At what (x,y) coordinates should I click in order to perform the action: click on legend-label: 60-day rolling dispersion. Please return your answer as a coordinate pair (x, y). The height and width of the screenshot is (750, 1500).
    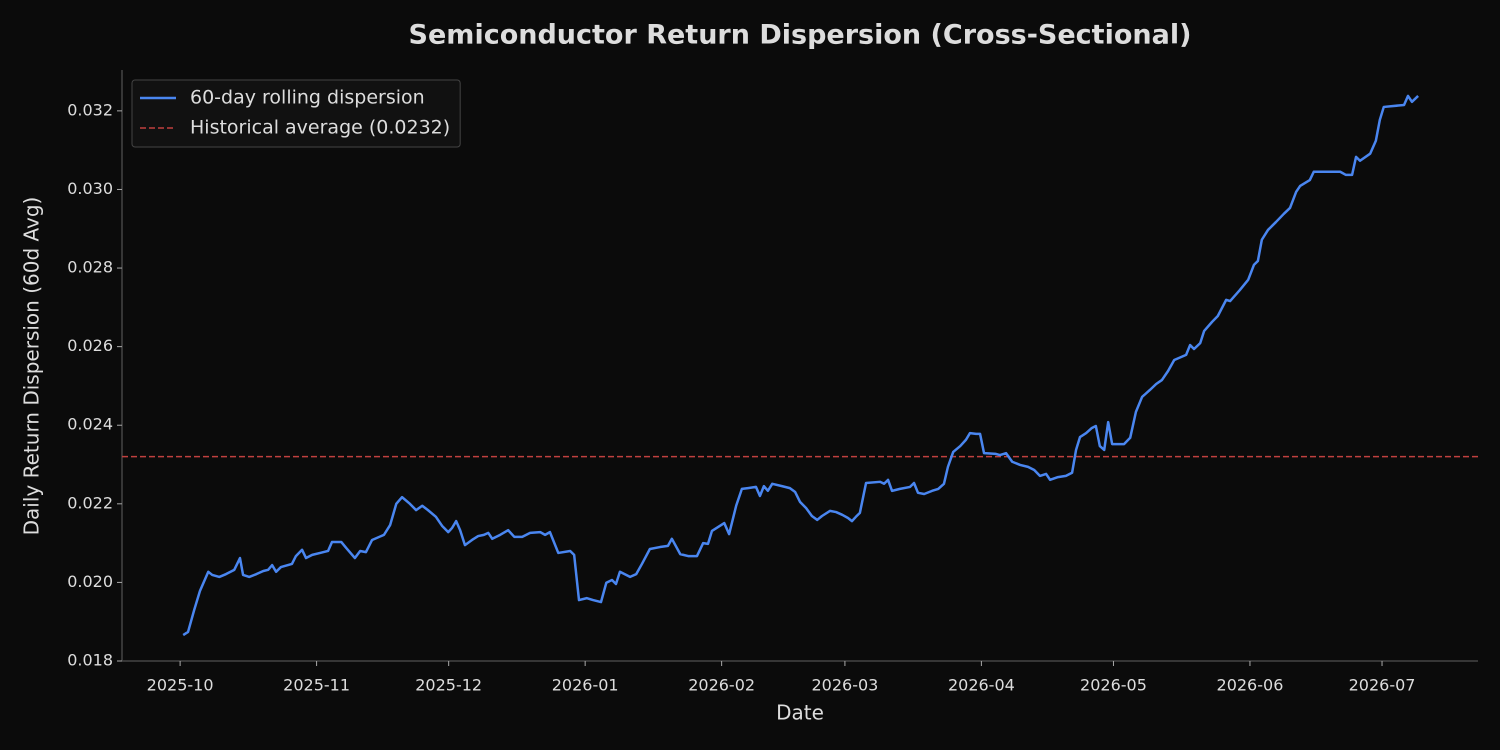
    Looking at the image, I should click on (307, 98).